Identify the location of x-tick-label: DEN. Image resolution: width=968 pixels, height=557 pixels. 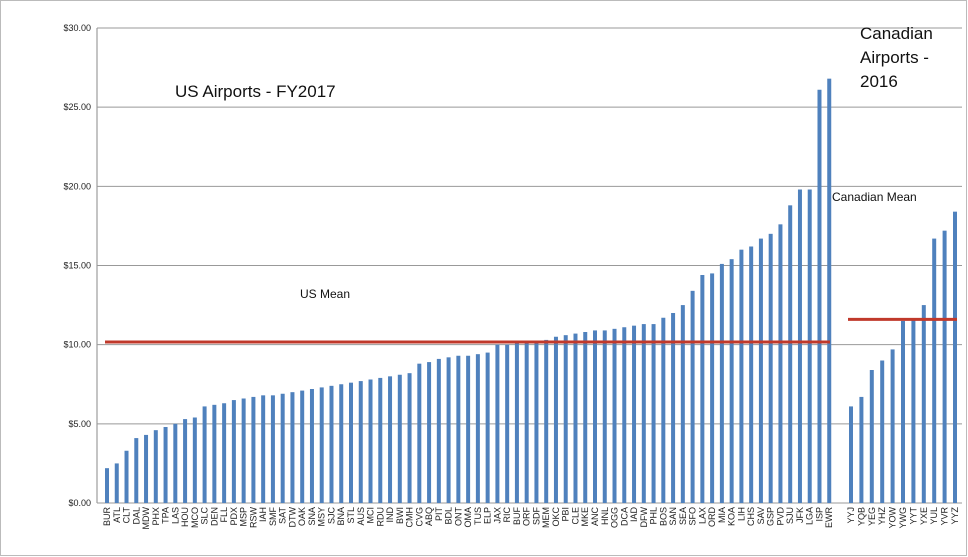
(214, 516).